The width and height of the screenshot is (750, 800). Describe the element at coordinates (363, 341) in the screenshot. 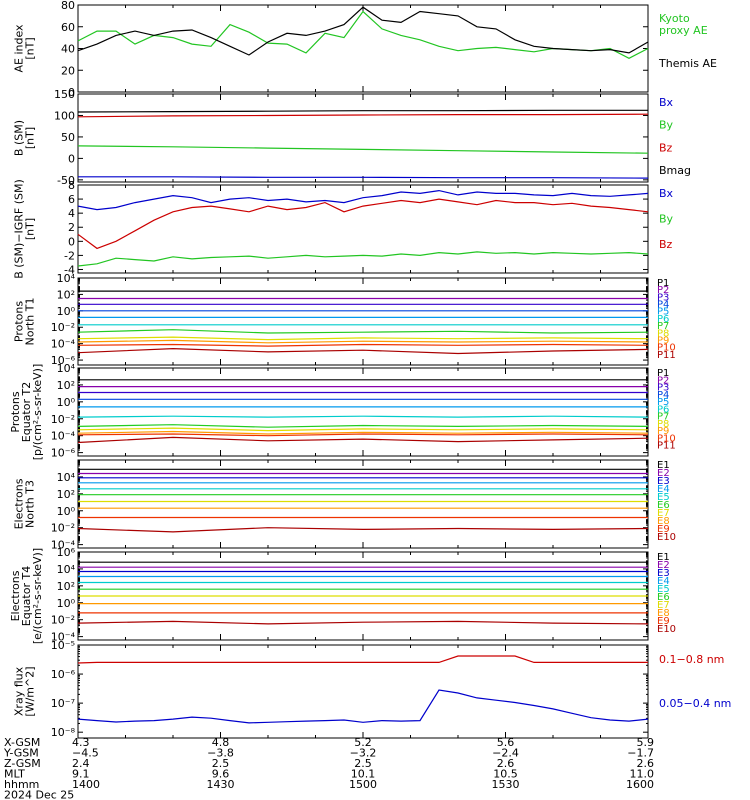

I see `series-line-p9` at that location.